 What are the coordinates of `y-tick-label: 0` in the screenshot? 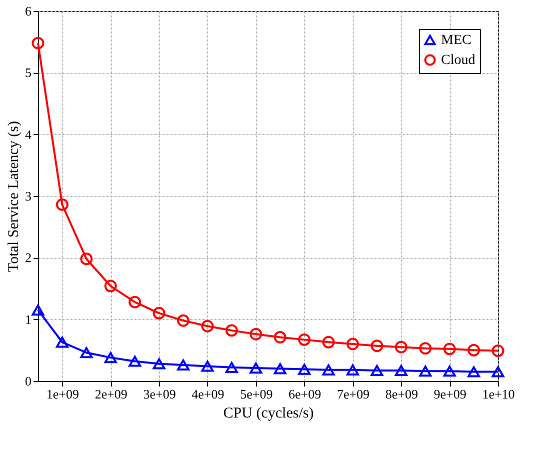 It's located at (28, 381).